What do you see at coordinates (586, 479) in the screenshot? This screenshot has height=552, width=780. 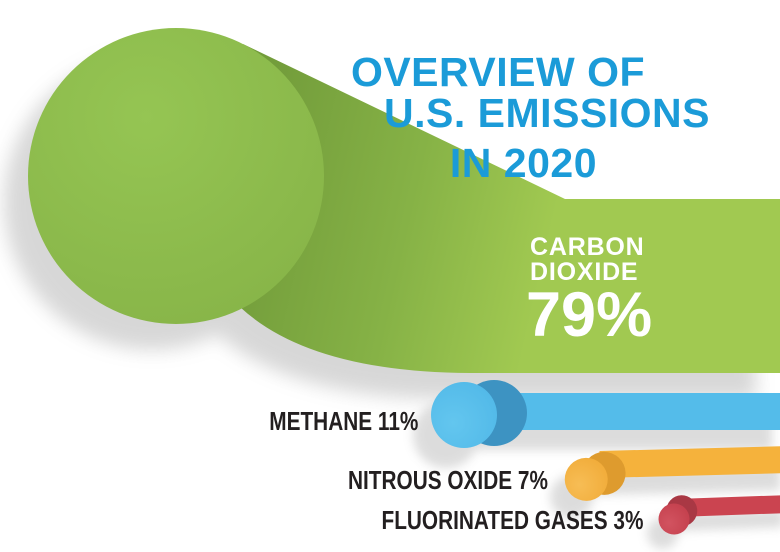 I see `nitrous-cap` at bounding box center [586, 479].